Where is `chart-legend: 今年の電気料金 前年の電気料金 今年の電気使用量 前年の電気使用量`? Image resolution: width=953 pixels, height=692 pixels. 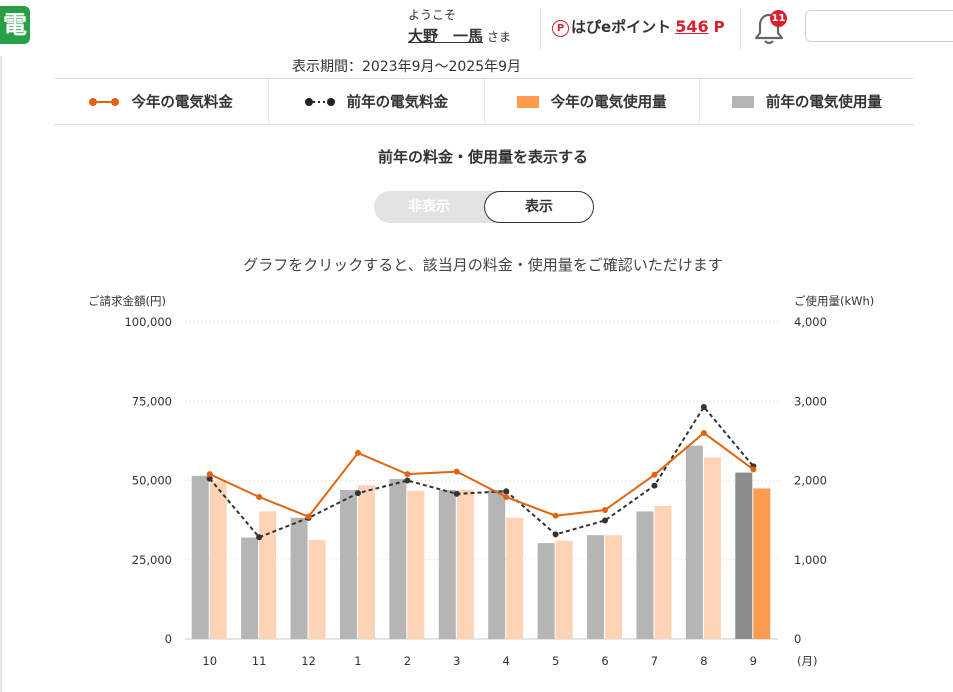
chart-legend: 今年の電気料金 前年の電気料金 今年の電気使用量 前年の電気使用量 is located at coordinates (484, 101).